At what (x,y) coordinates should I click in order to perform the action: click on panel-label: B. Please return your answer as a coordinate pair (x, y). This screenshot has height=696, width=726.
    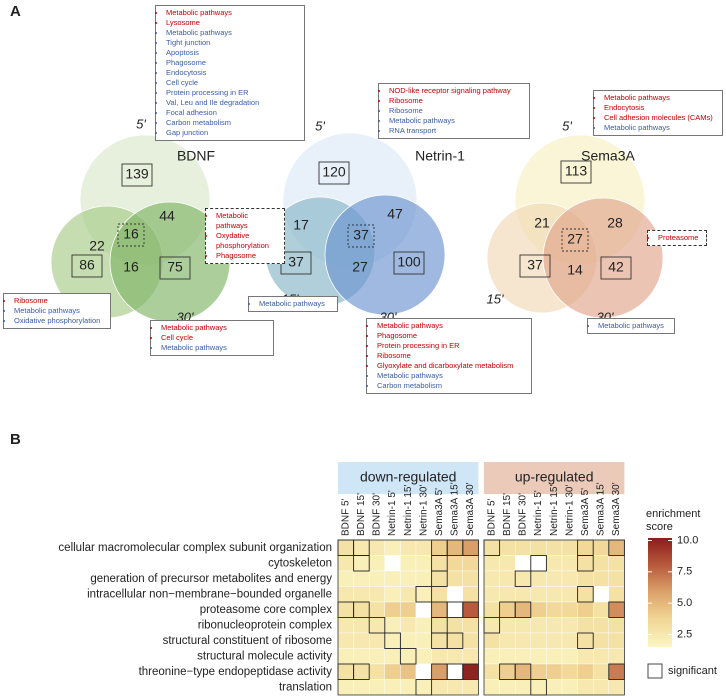
    Looking at the image, I should click on (15, 439).